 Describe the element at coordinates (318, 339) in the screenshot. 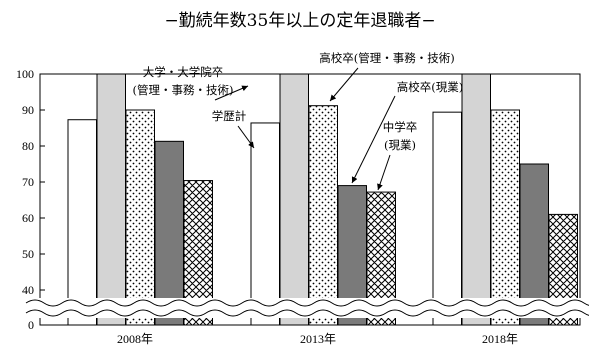

I see `x-tick-label: 2013年` at that location.